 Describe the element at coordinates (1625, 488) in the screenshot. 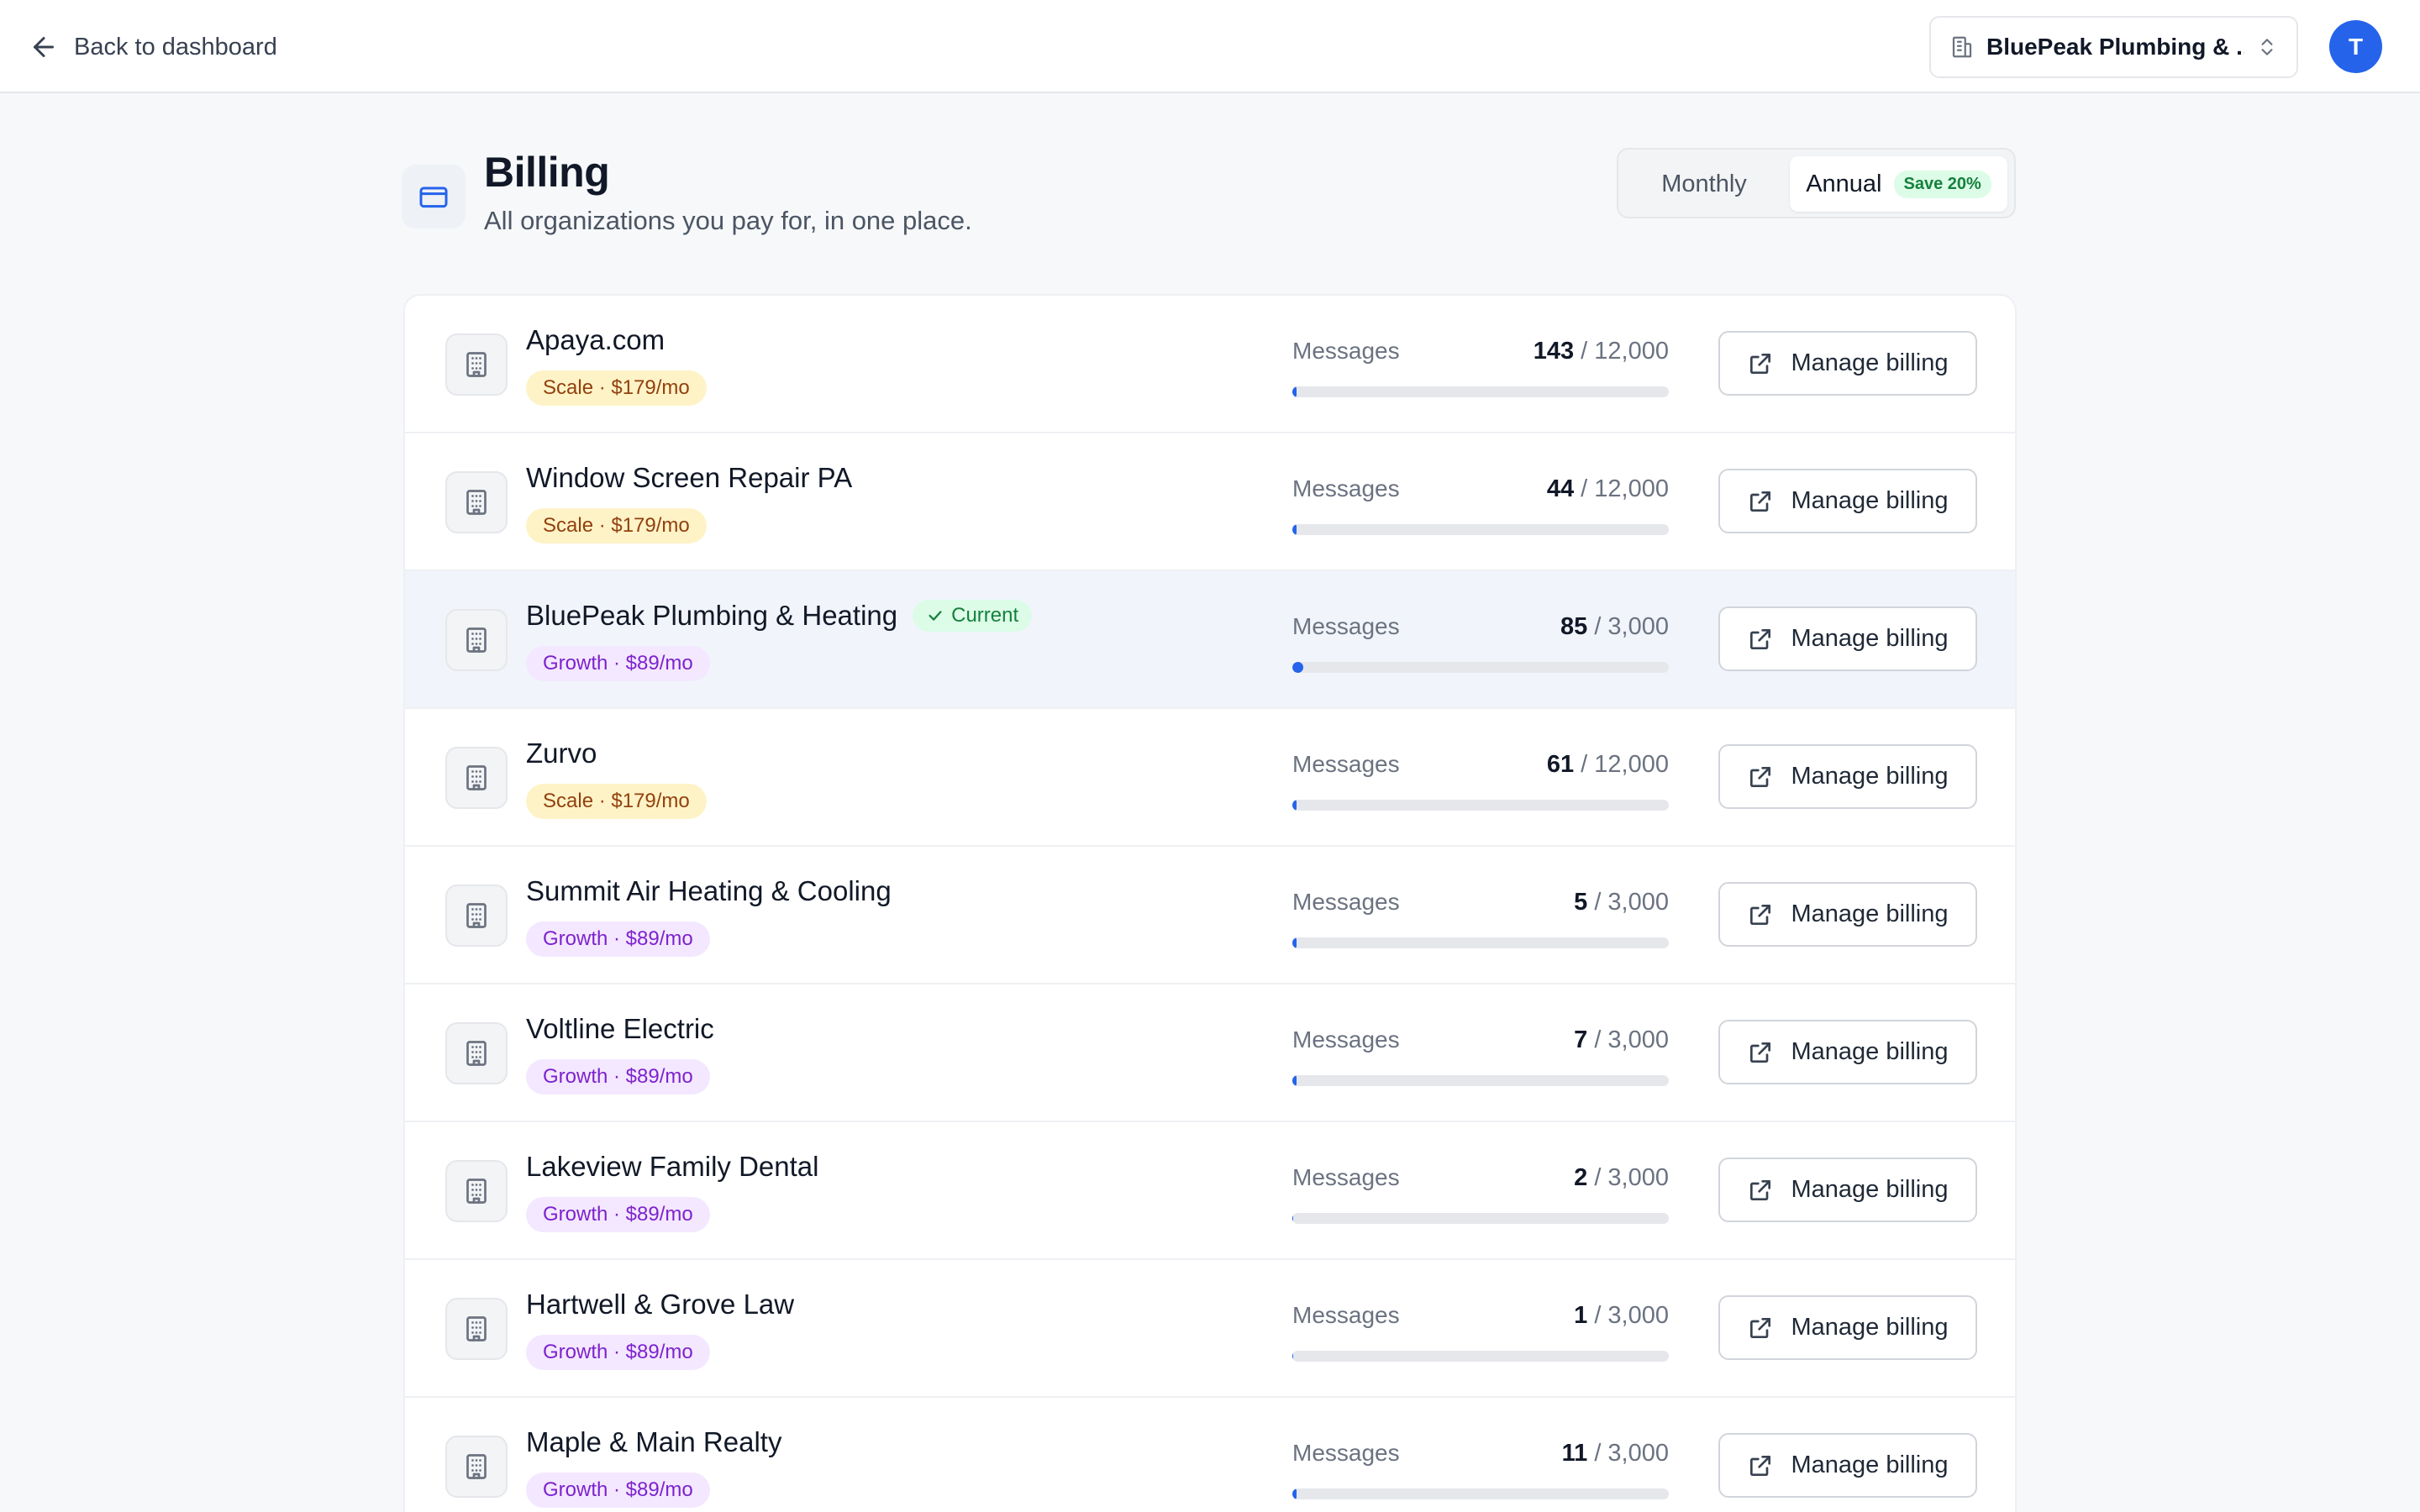

I see `usage-limit: / 12,000` at that location.